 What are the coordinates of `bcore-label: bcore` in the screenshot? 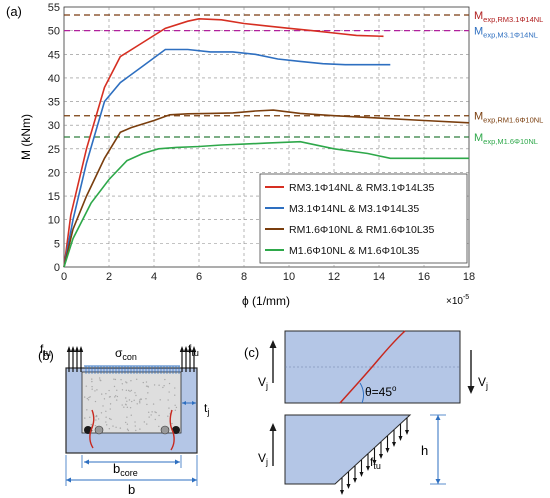 It's located at (125, 469).